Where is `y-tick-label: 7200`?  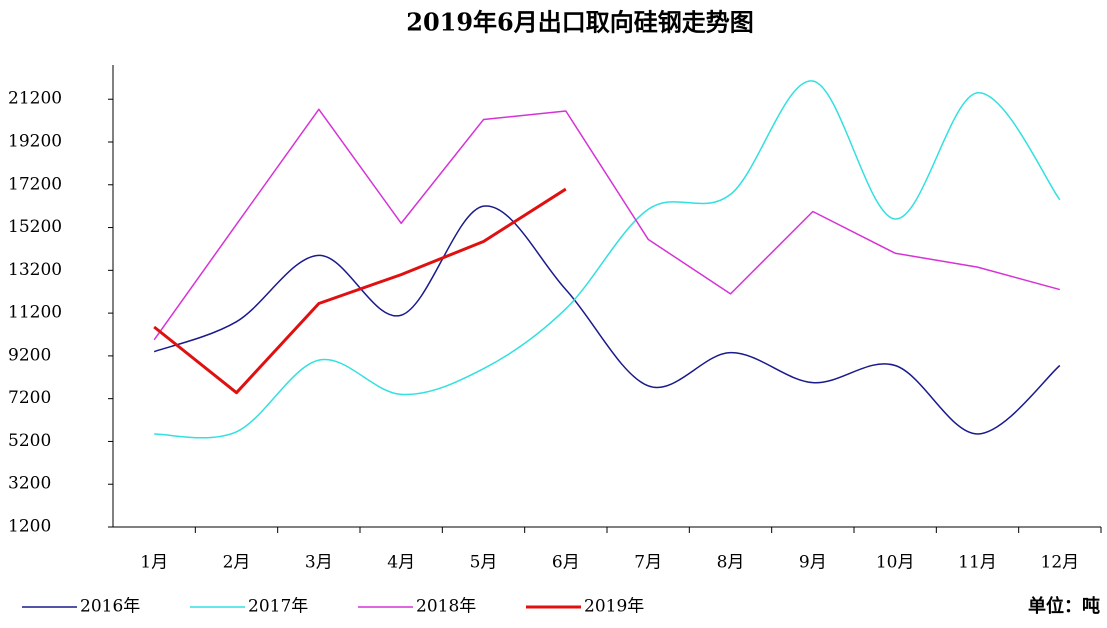
y-tick-label: 7200 is located at coordinates (29, 398).